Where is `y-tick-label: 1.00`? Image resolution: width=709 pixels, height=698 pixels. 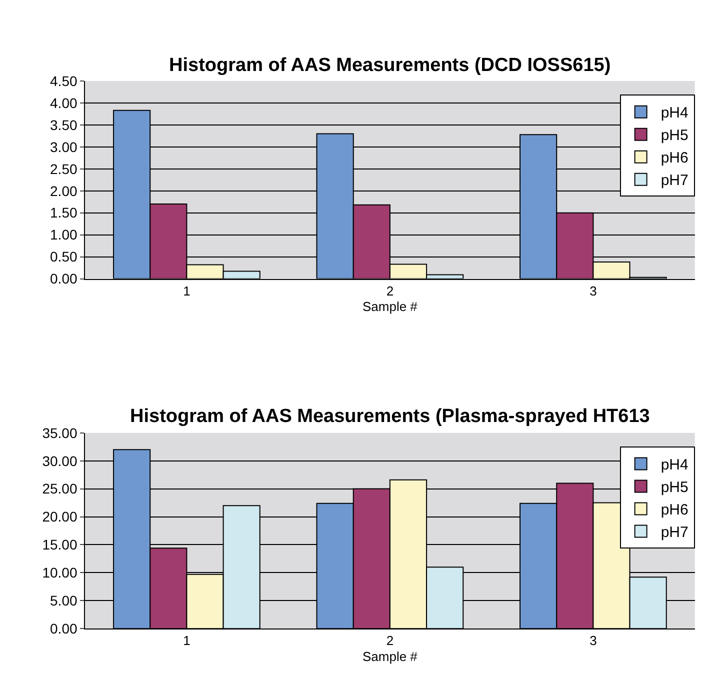 y-tick-label: 1.00 is located at coordinates (64, 234).